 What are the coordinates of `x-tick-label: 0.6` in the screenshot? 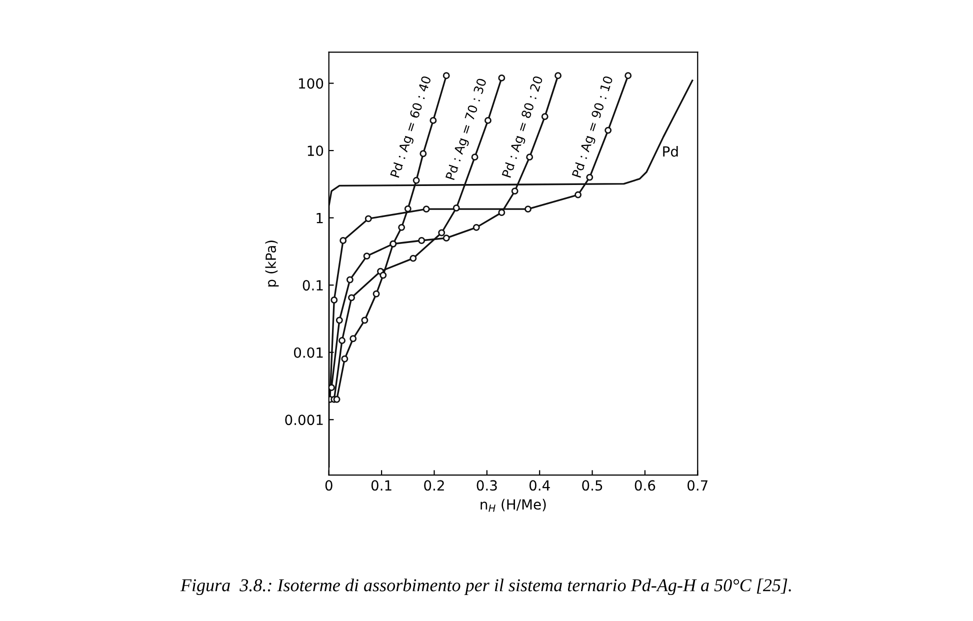 It's located at (645, 485).